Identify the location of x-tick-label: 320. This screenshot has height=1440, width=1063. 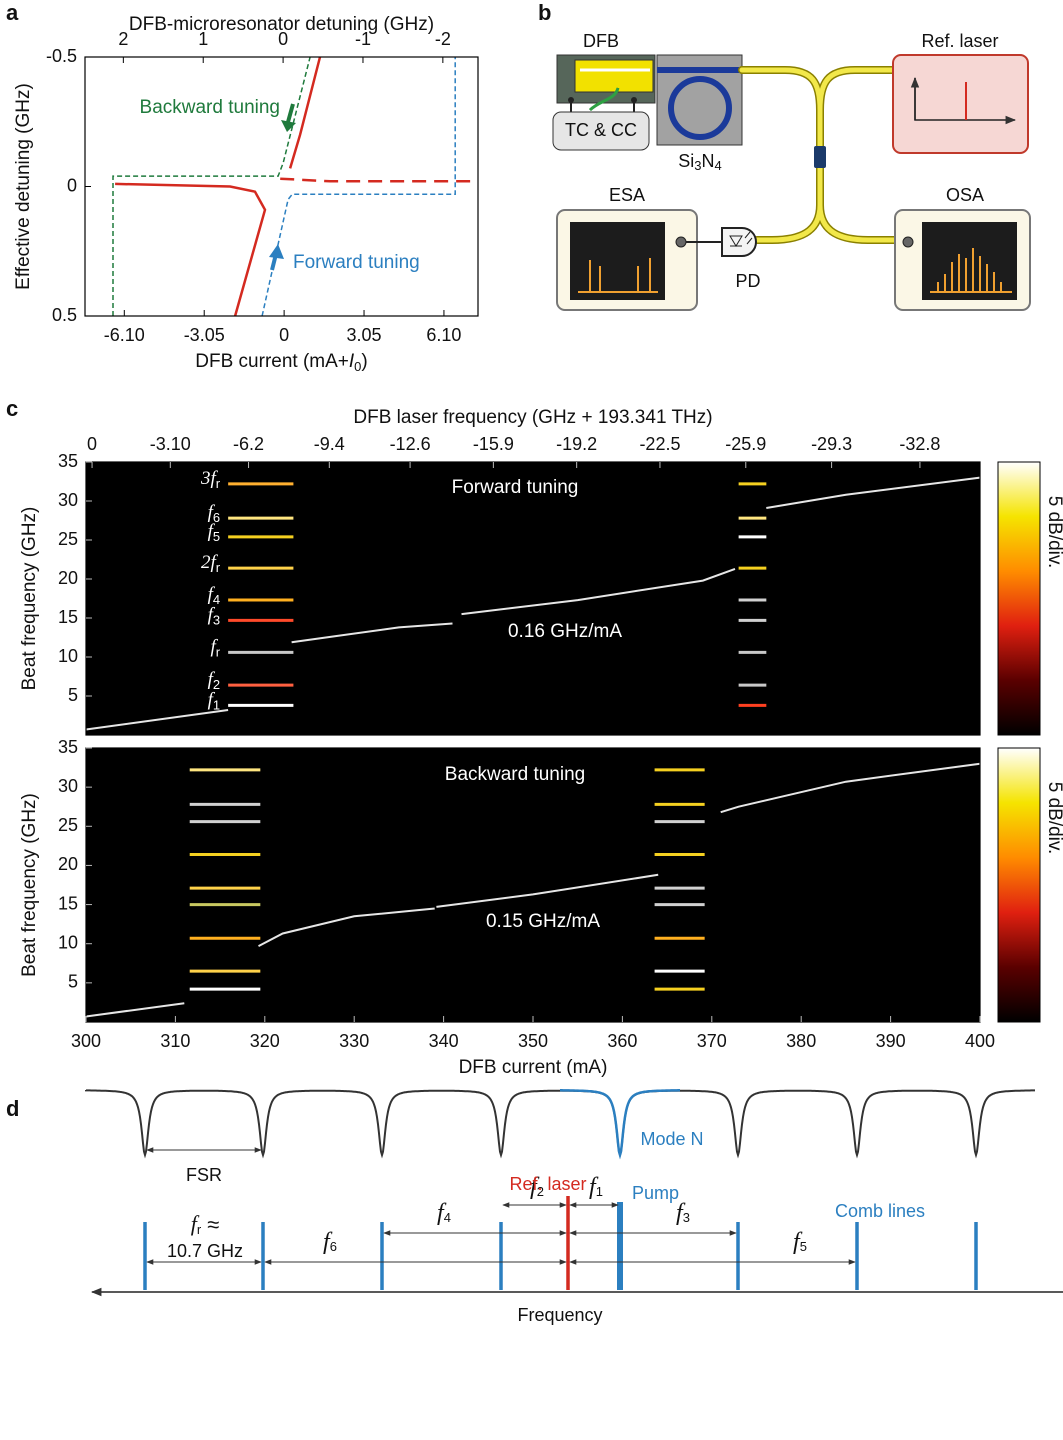
(265, 1041).